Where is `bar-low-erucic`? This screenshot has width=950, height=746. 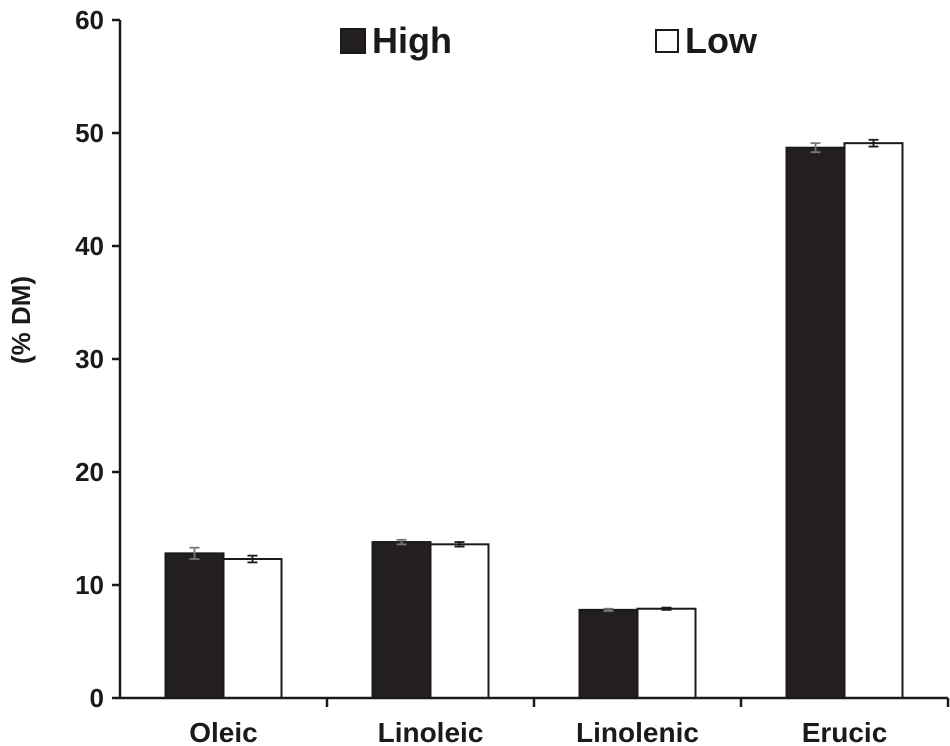
bar-low-erucic is located at coordinates (873, 421).